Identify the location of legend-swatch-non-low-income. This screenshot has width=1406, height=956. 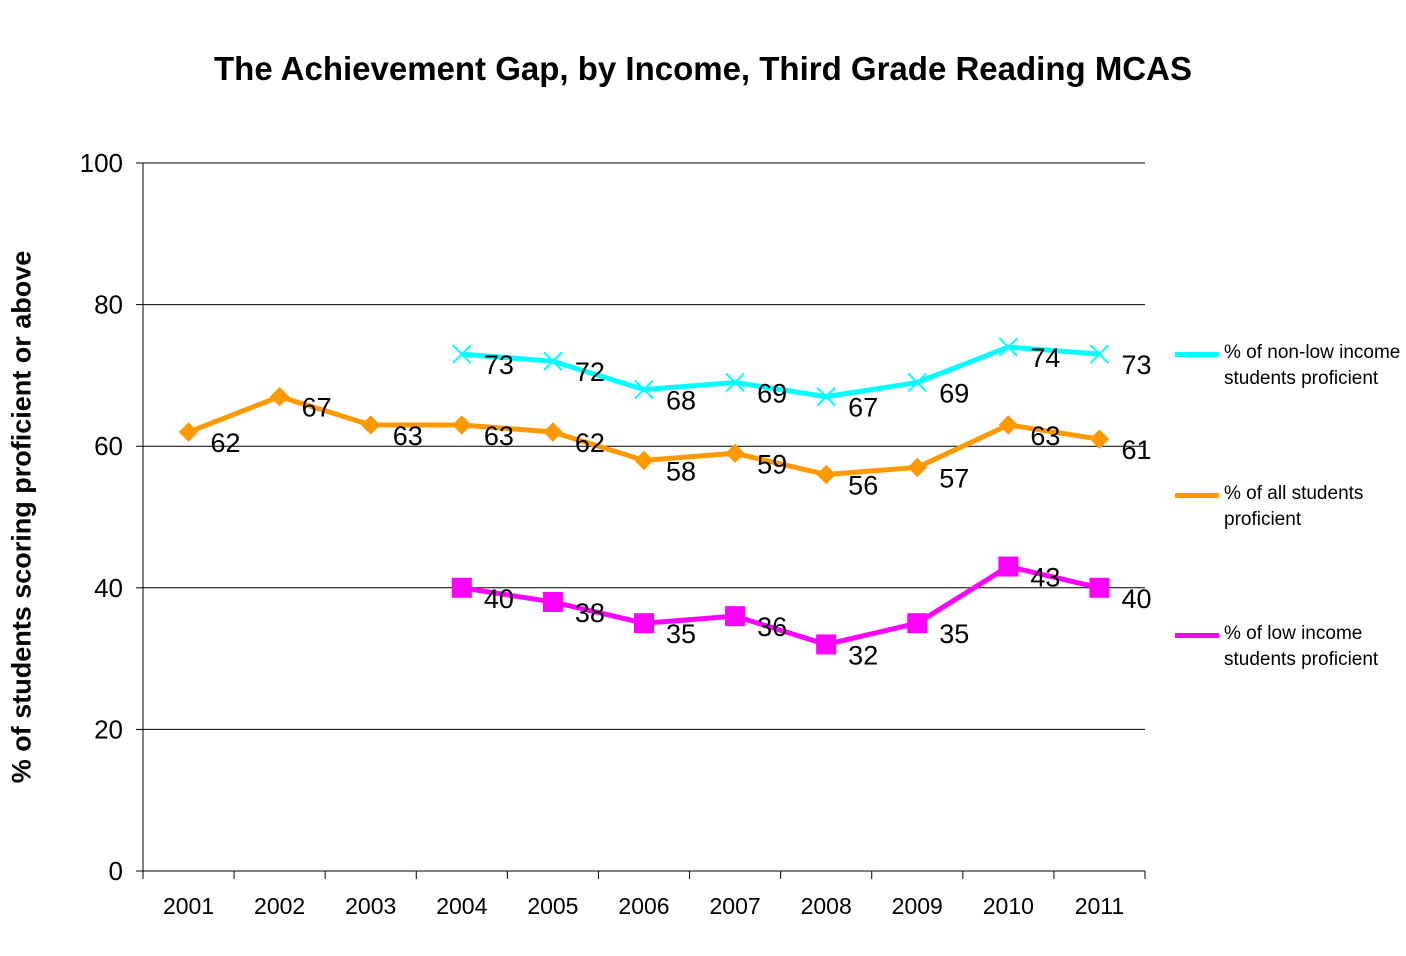
(1197, 354).